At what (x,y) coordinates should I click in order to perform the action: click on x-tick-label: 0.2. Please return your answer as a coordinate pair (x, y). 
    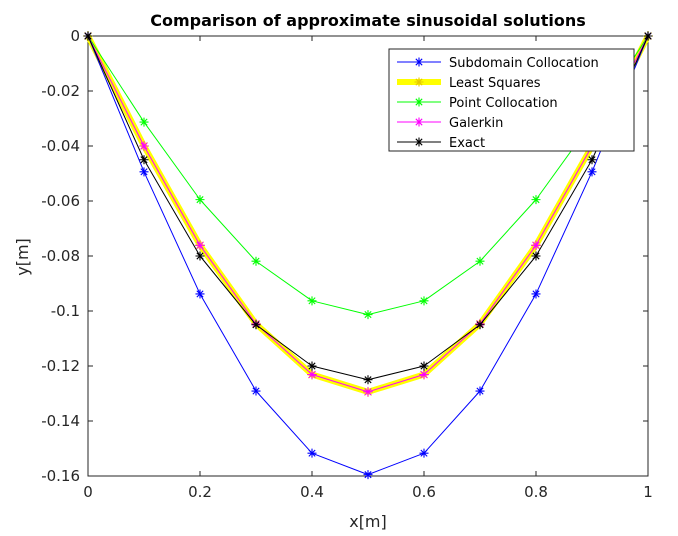
    Looking at the image, I should click on (200, 492).